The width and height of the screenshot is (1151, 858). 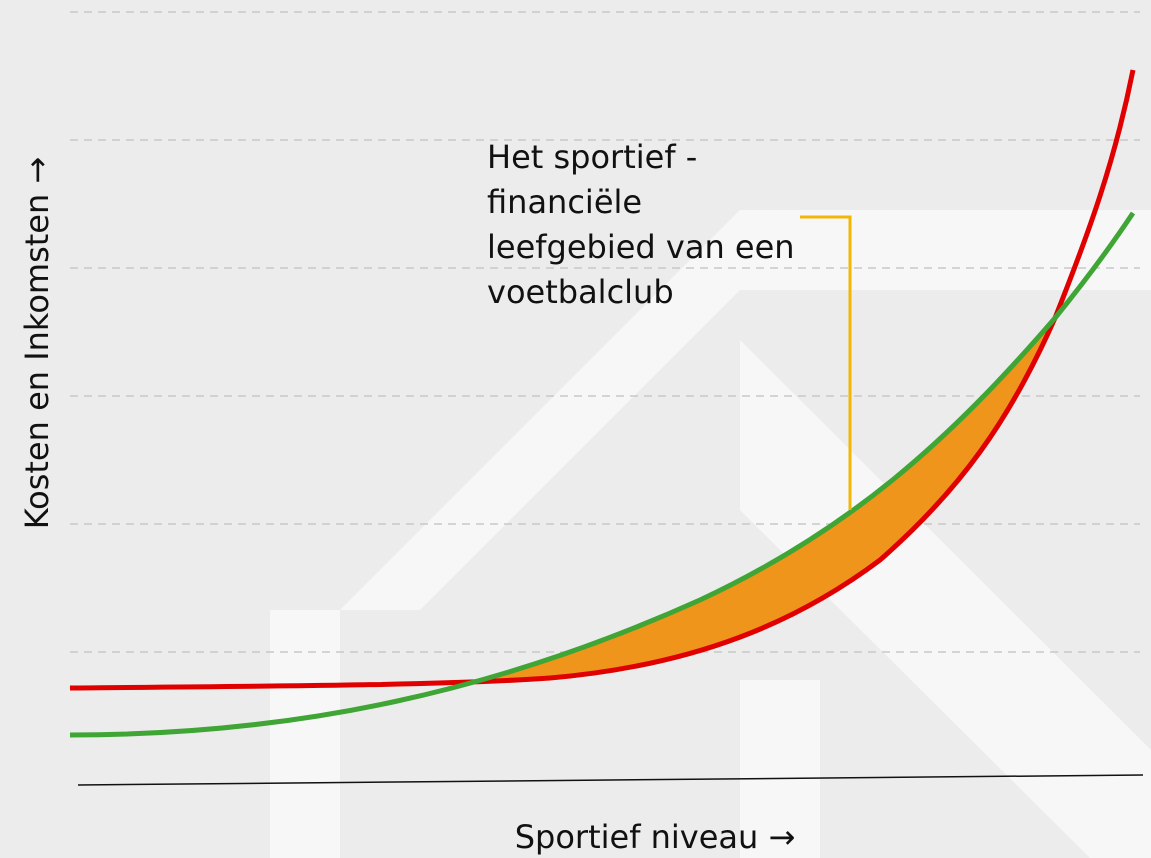 What do you see at coordinates (37, 343) in the screenshot?
I see `y-axis-label: Kosten en Inkomsten →` at bounding box center [37, 343].